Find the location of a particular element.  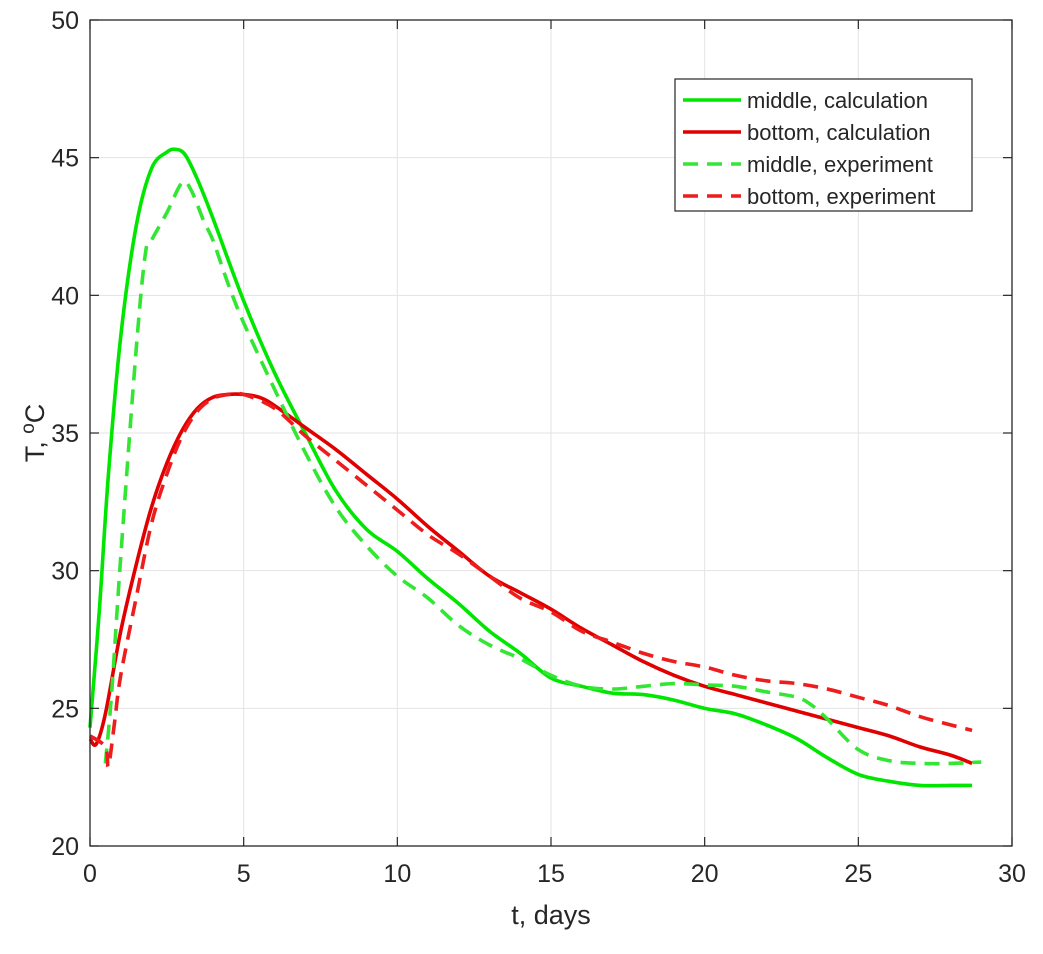

y-tick-label: 30 is located at coordinates (65, 572).